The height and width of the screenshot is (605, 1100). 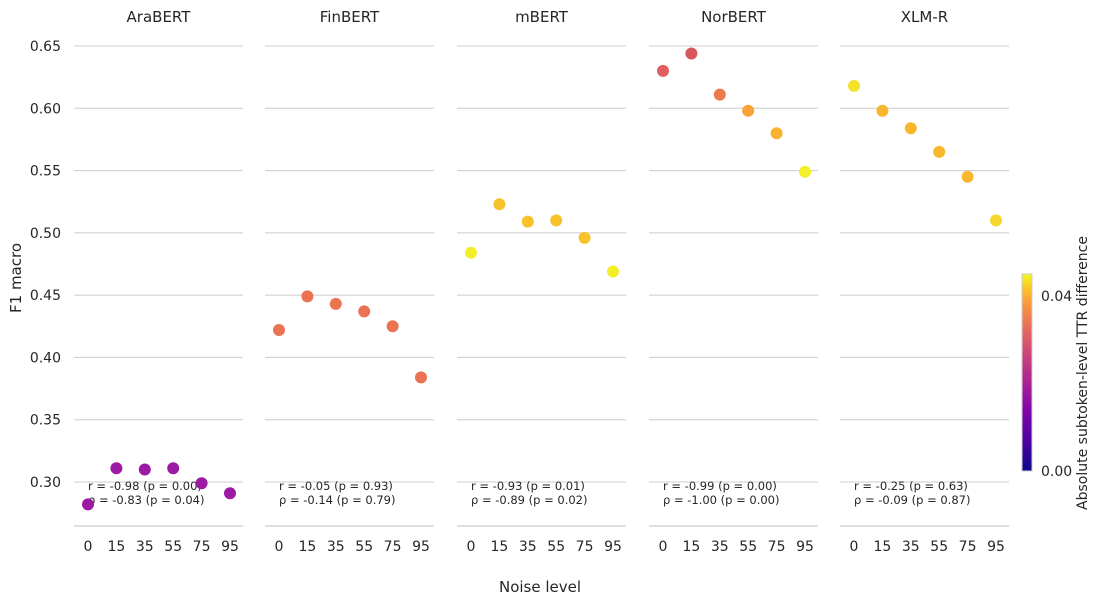 I want to click on y-tick-label: 0.35, so click(x=45, y=421).